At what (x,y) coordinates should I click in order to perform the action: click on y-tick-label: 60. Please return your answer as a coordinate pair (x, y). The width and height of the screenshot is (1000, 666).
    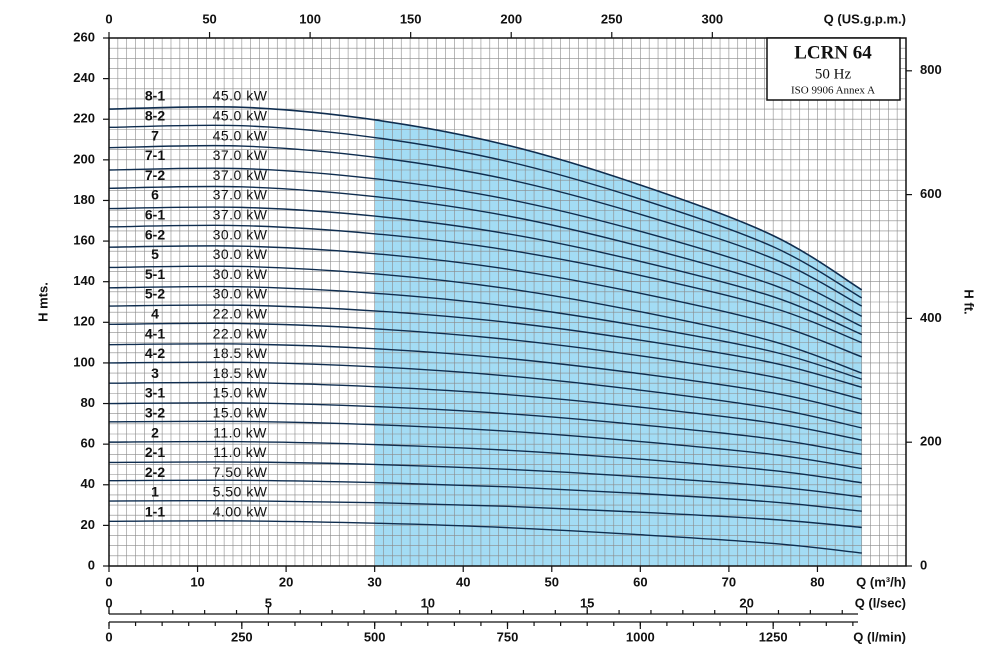
    Looking at the image, I should click on (88, 443).